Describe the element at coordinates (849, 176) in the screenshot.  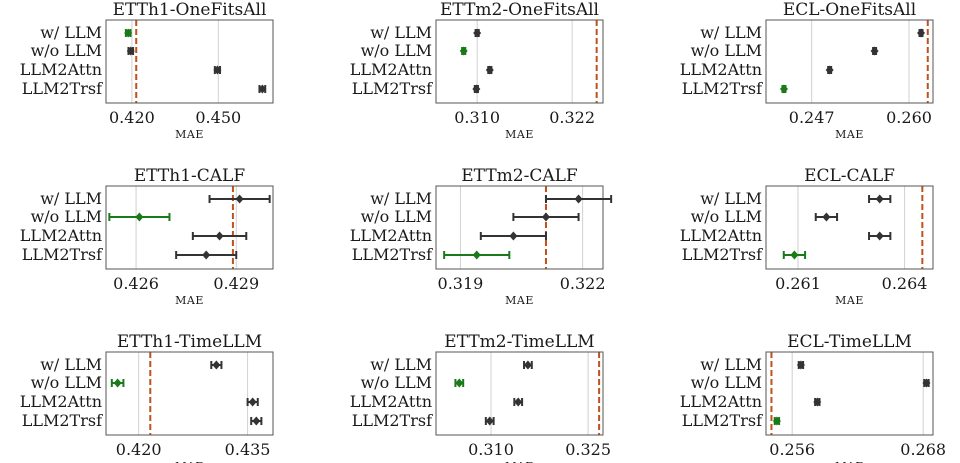
I see `panel-title: ECL-CALF` at that location.